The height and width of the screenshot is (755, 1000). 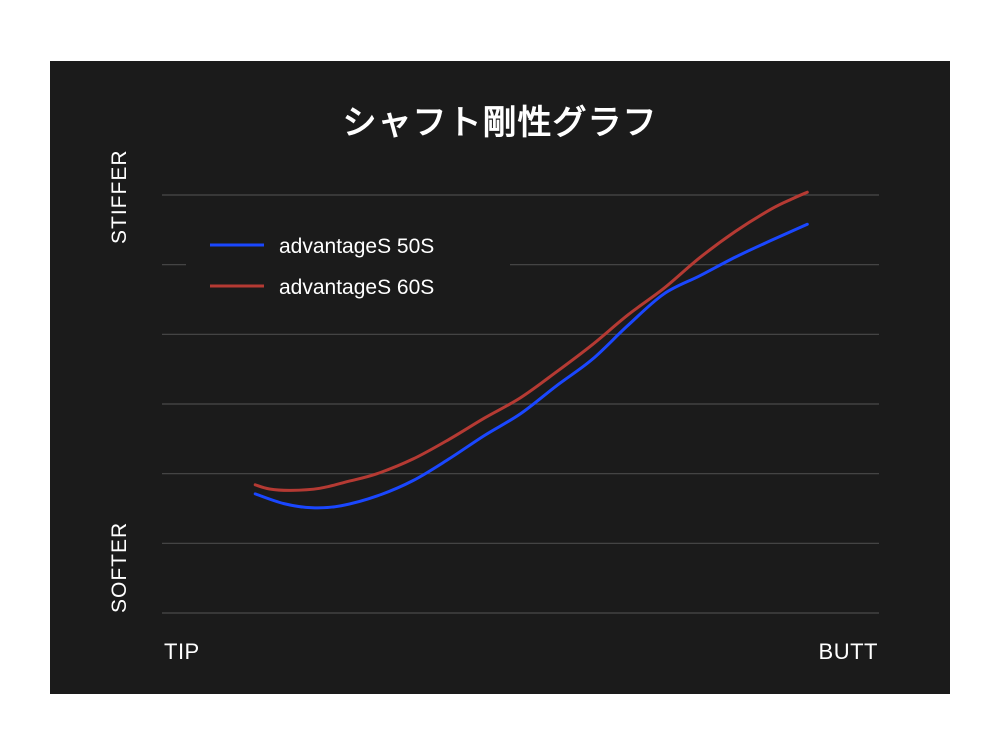 What do you see at coordinates (848, 651) in the screenshot?
I see `x-axis-label-butt: BUTT` at bounding box center [848, 651].